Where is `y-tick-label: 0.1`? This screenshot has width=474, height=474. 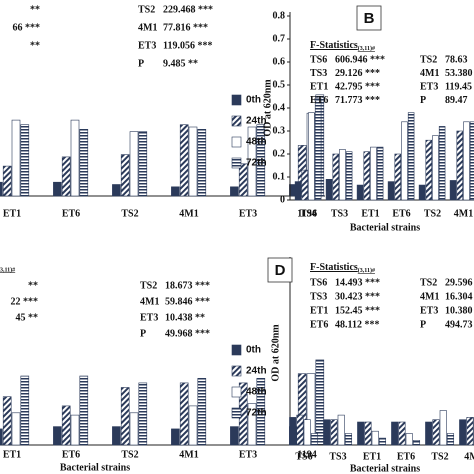
y-tick-label: 0.1 is located at coordinates (279, 176).